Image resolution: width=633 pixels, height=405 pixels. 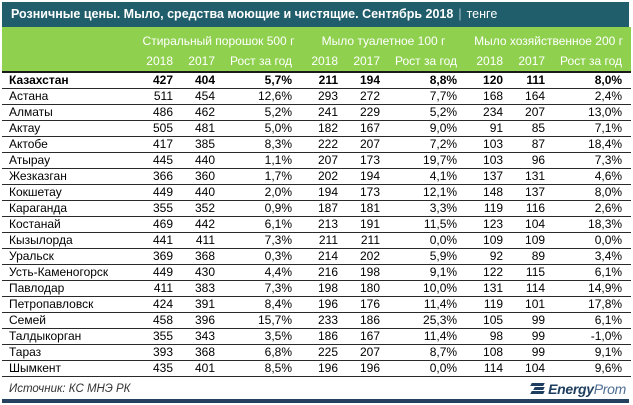 What do you see at coordinates (203, 112) in the screenshot?
I see `value-cell: 462` at bounding box center [203, 112].